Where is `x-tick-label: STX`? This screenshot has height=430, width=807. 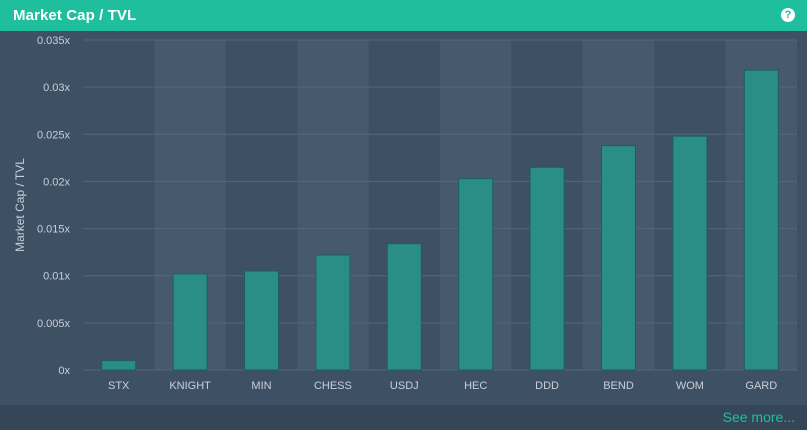
x-tick-label: STX is located at coordinates (119, 386).